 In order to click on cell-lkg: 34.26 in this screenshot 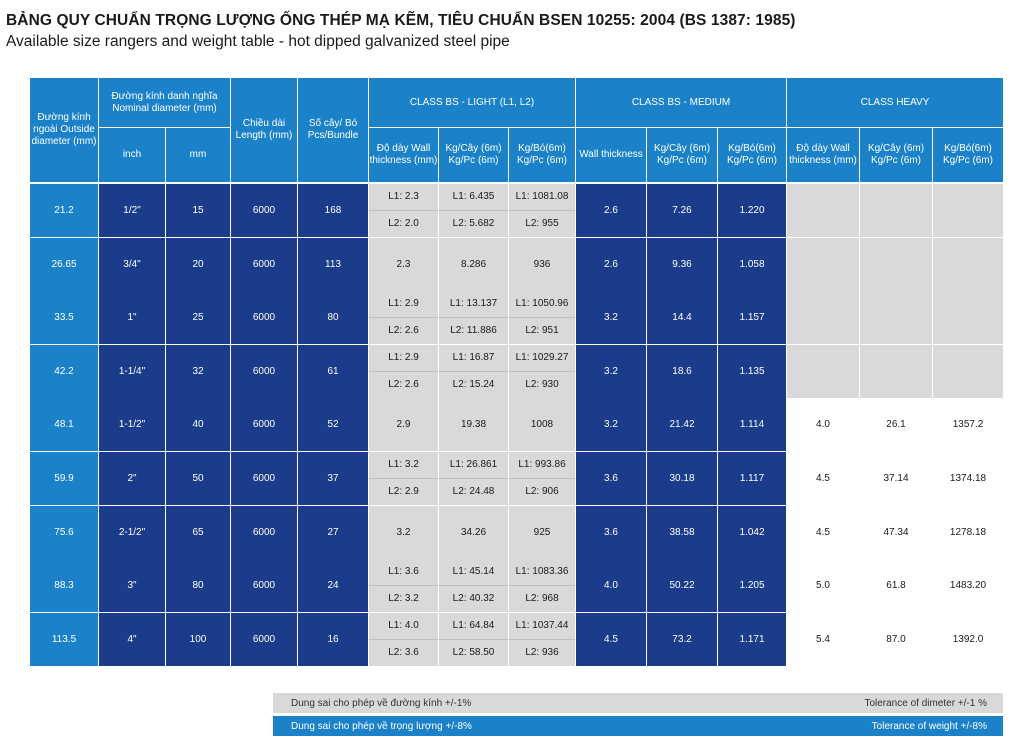, I will do `click(473, 532)`.